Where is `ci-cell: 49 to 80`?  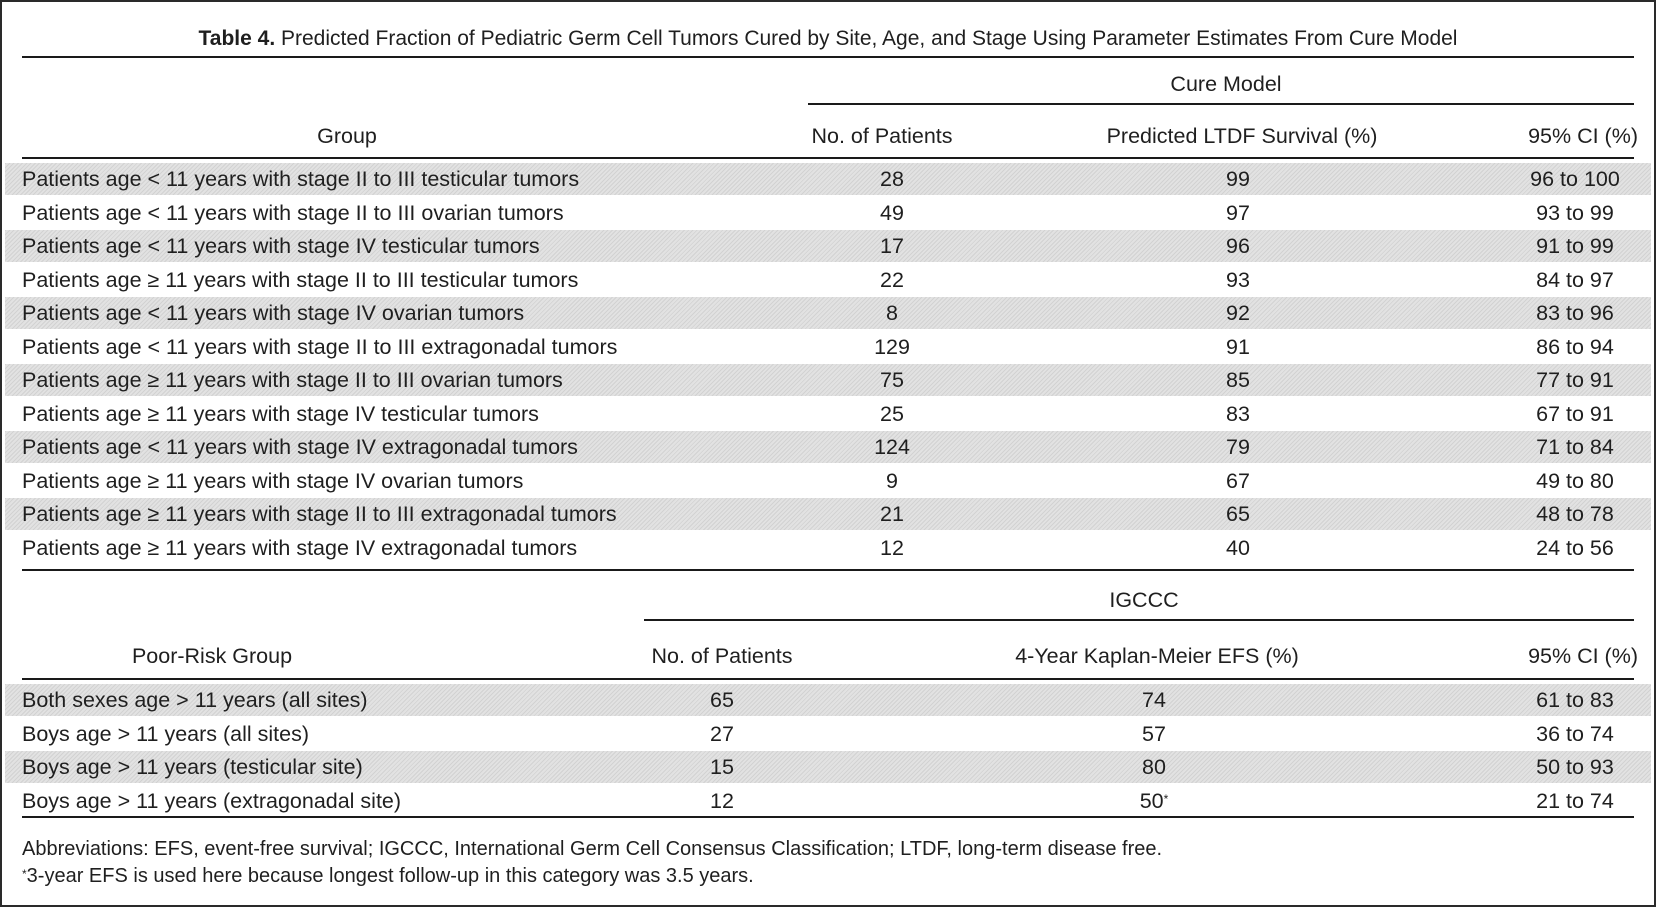 ci-cell: 49 to 80 is located at coordinates (1575, 480).